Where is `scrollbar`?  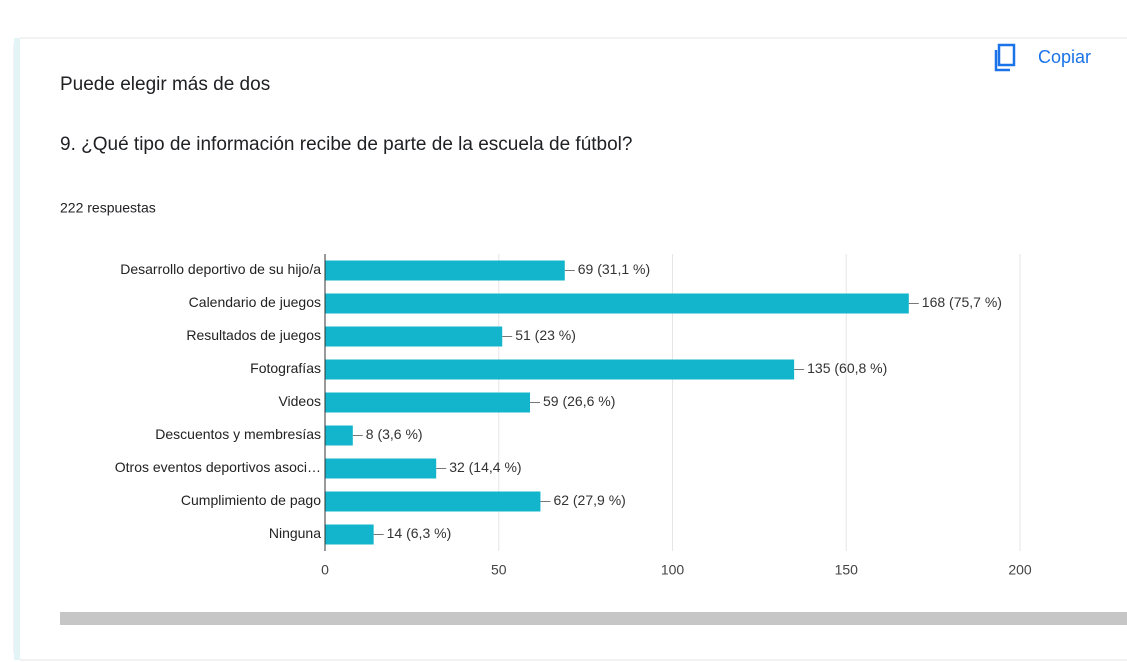 scrollbar is located at coordinates (593, 618).